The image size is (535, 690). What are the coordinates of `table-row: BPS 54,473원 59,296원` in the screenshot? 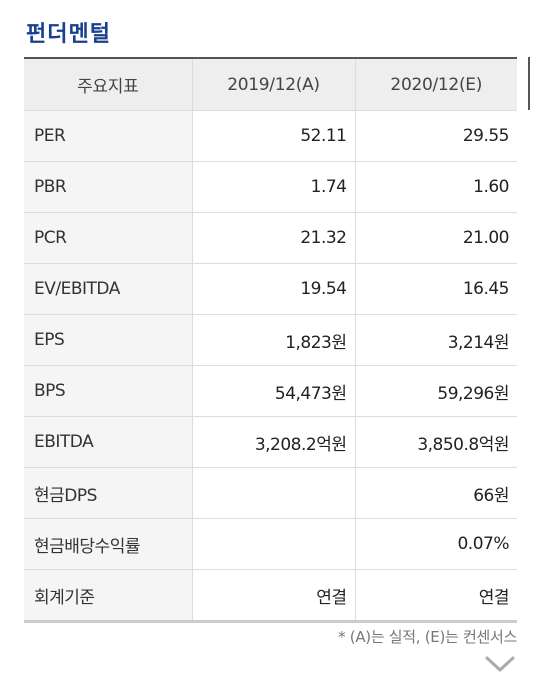 It's located at (270, 391).